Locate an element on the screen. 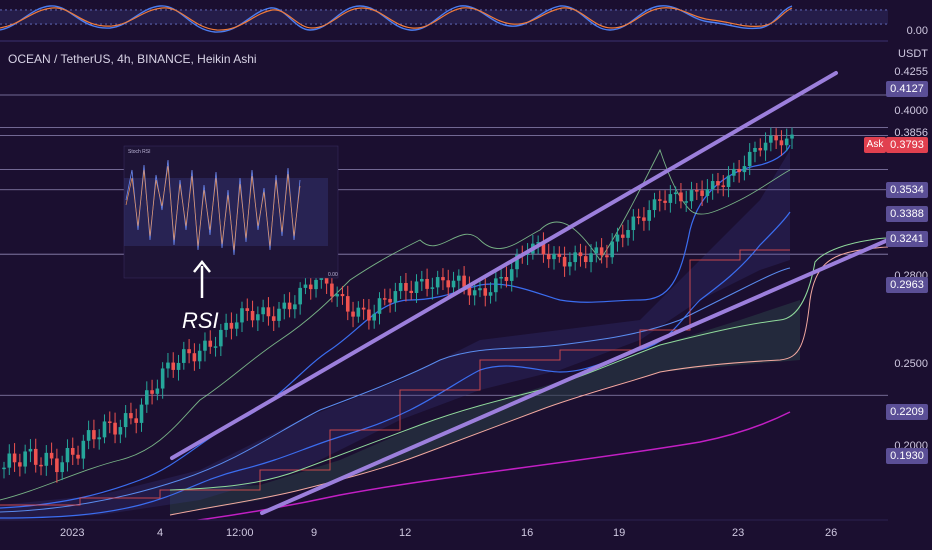 This screenshot has height=550, width=932. price-tag: 0.3388 is located at coordinates (907, 214).